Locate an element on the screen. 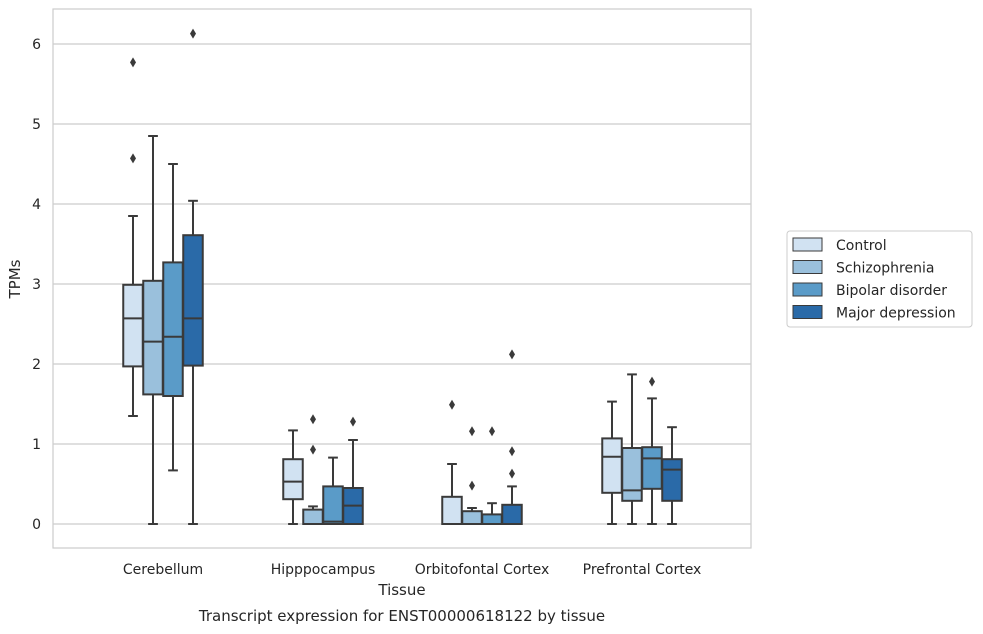 This screenshot has width=983, height=634. legend-label: Schizophrenia is located at coordinates (885, 269).